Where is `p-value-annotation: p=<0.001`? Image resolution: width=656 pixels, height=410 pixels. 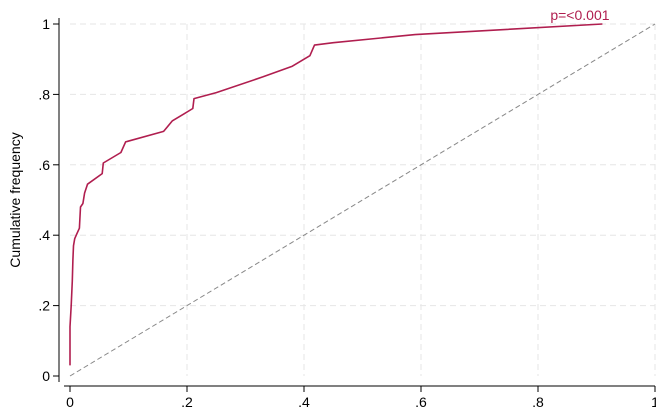
p-value-annotation: p=<0.001 is located at coordinates (579, 15).